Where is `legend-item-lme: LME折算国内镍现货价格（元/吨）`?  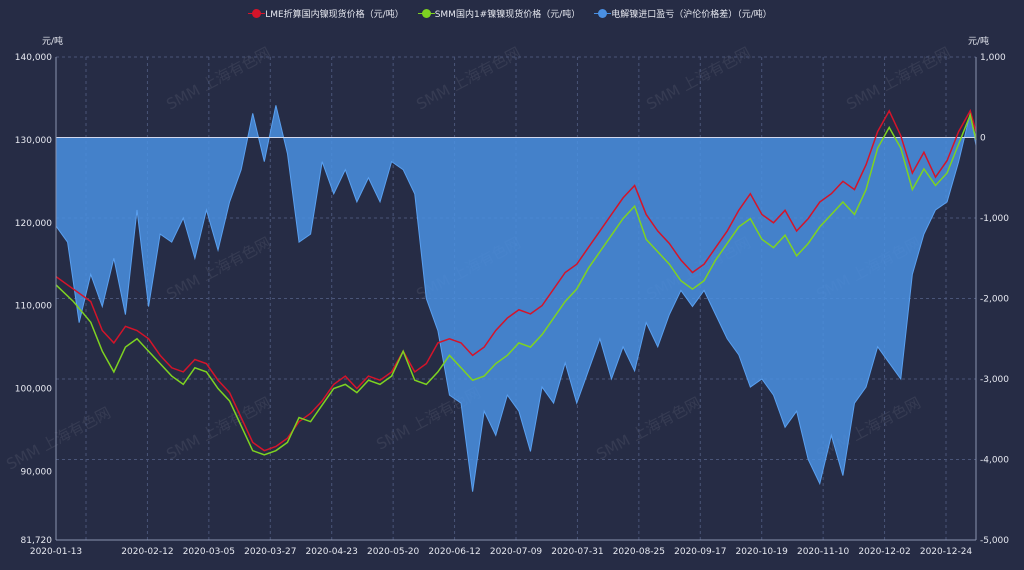
legend-item-lme: LME折算国内镍现货价格（元/吨） is located at coordinates (326, 13).